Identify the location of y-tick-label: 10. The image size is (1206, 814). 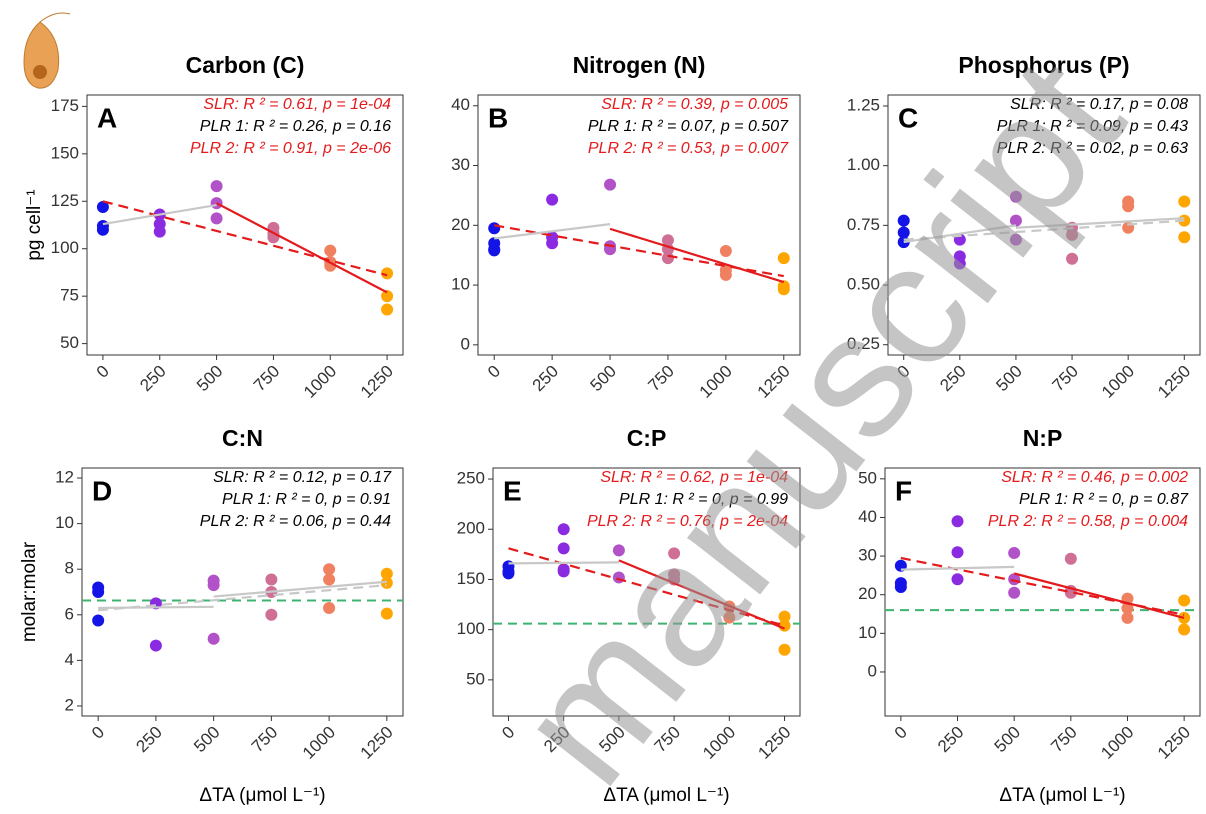
(64, 522).